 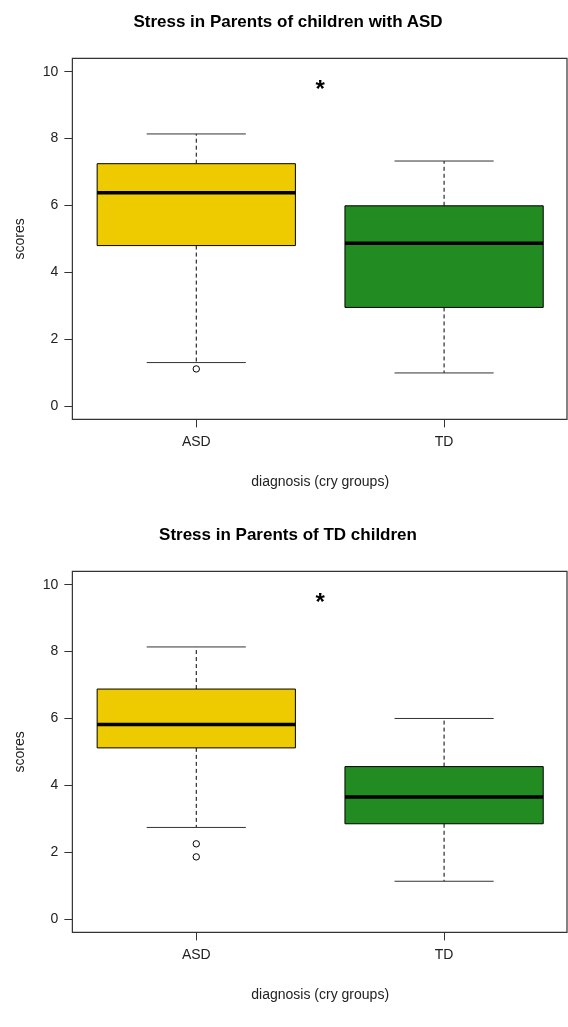 I want to click on chart-title: Stress in Parents of children with ASD, so click(x=288, y=21).